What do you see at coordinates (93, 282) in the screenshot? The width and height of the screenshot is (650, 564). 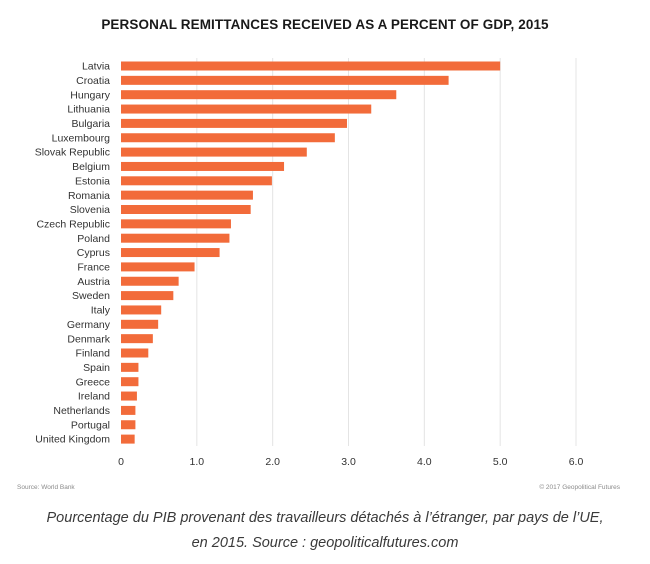 I see `category-label: Austria` at bounding box center [93, 282].